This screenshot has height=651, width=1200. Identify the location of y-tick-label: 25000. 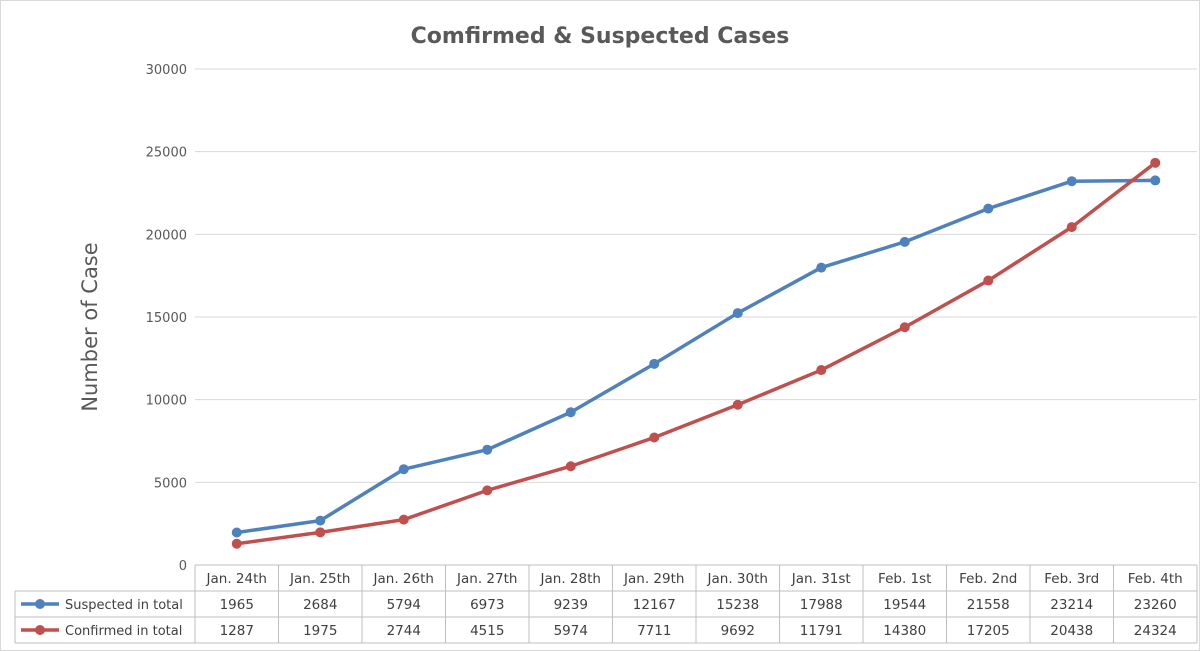
(166, 153).